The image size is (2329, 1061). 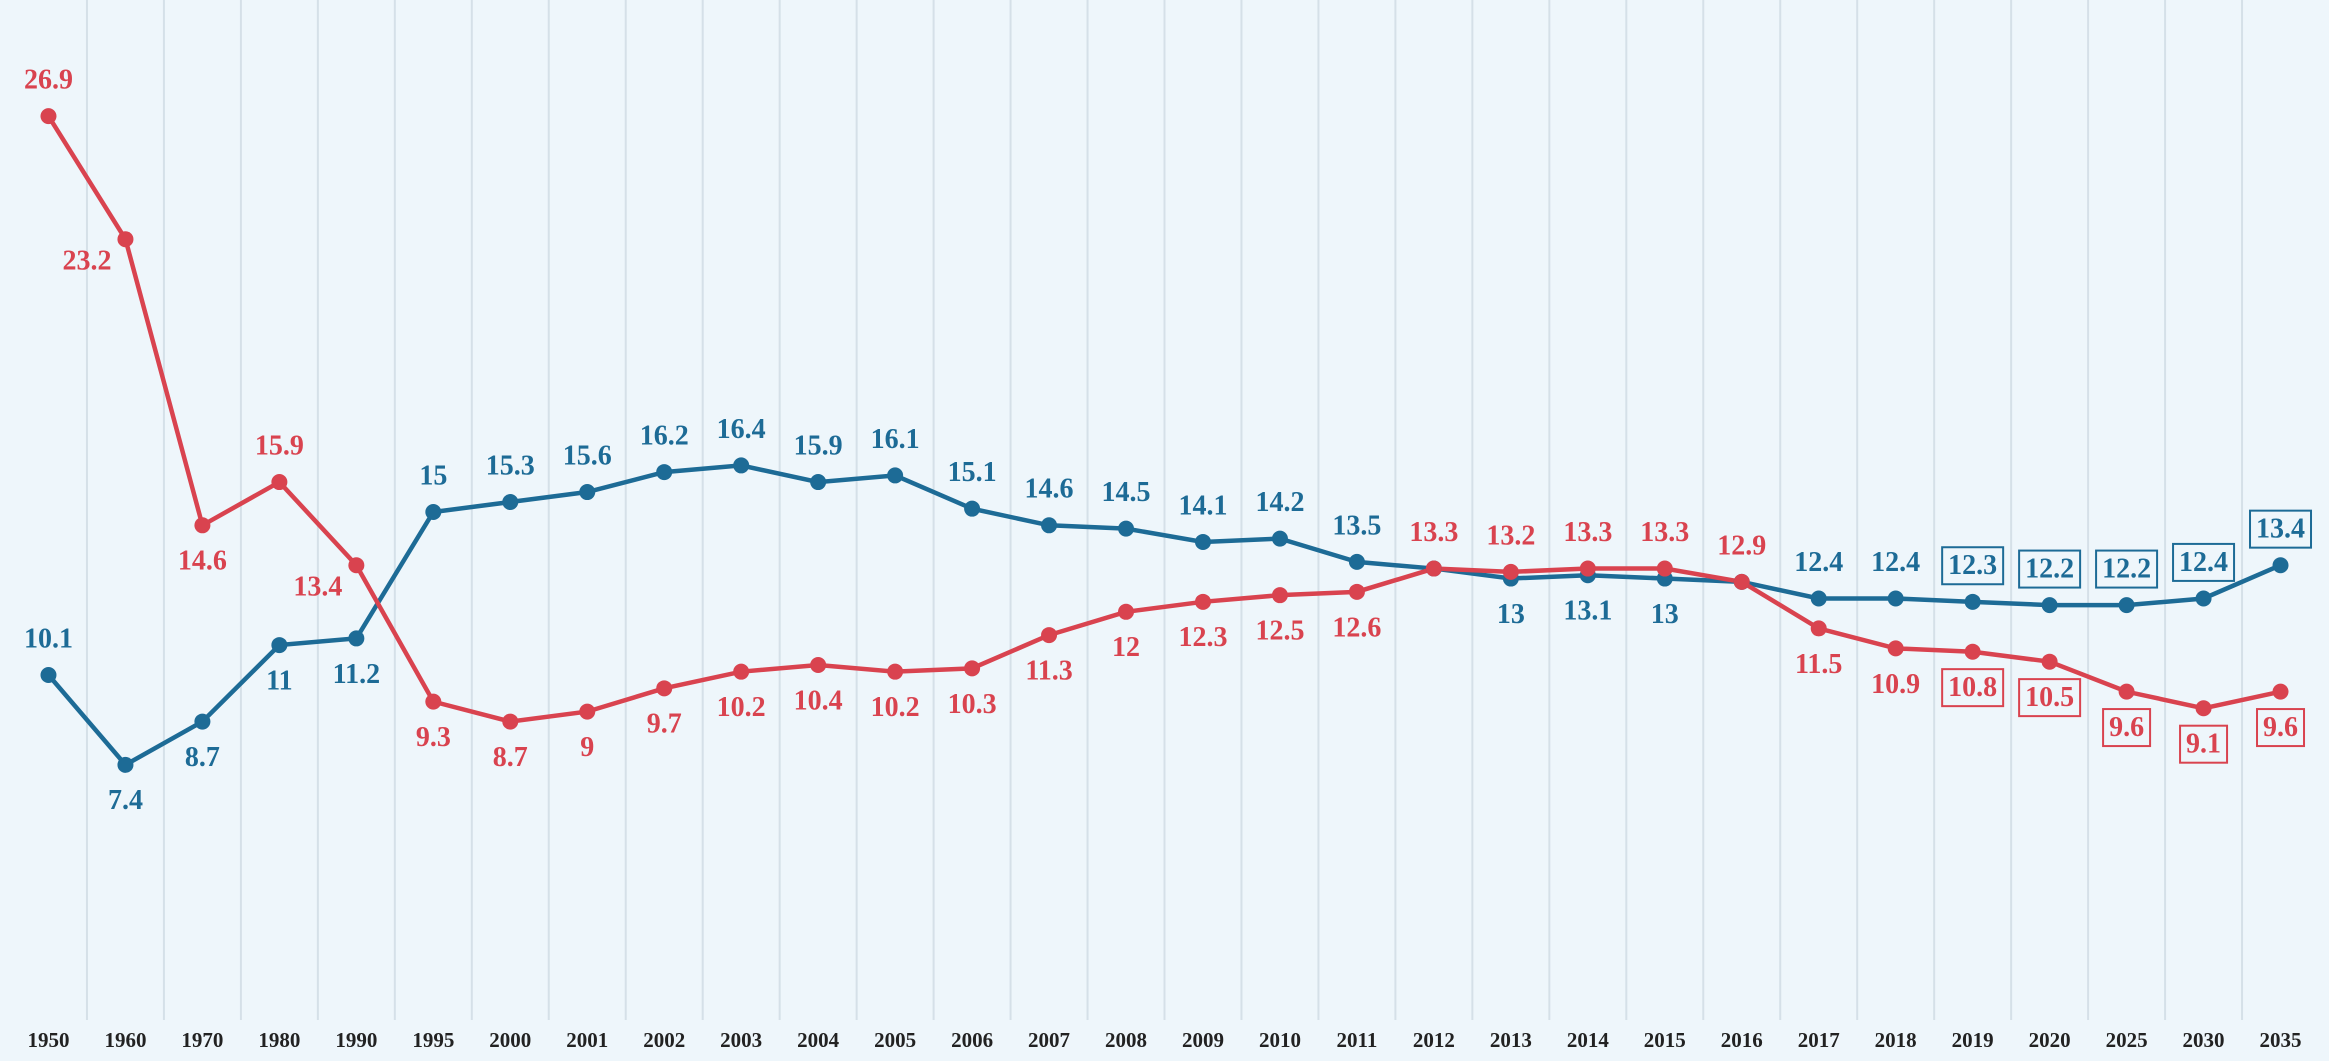 I want to click on x-tick-label: 2016, so click(x=1742, y=1040).